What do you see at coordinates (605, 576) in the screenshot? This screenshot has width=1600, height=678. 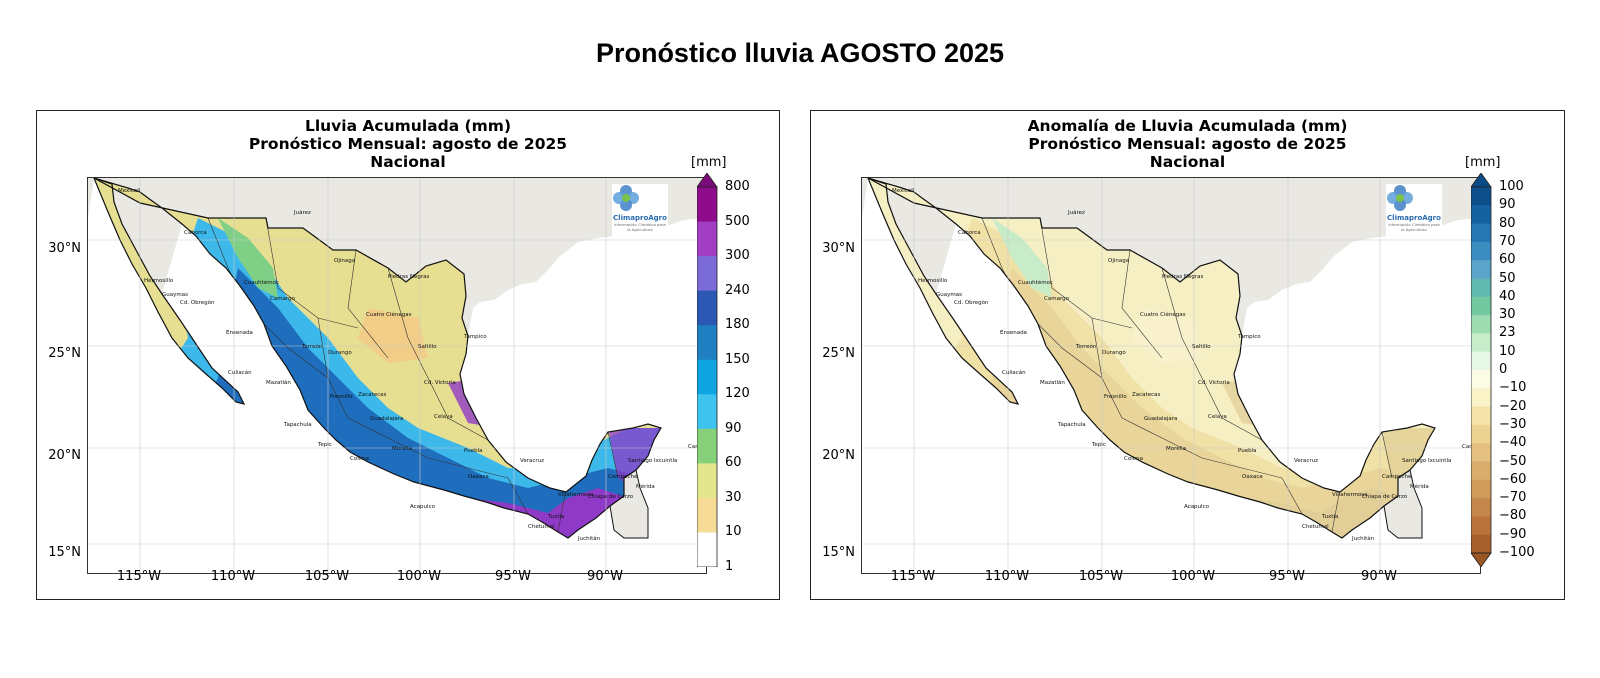 I see `lon-tick-90w: 90°W` at bounding box center [605, 576].